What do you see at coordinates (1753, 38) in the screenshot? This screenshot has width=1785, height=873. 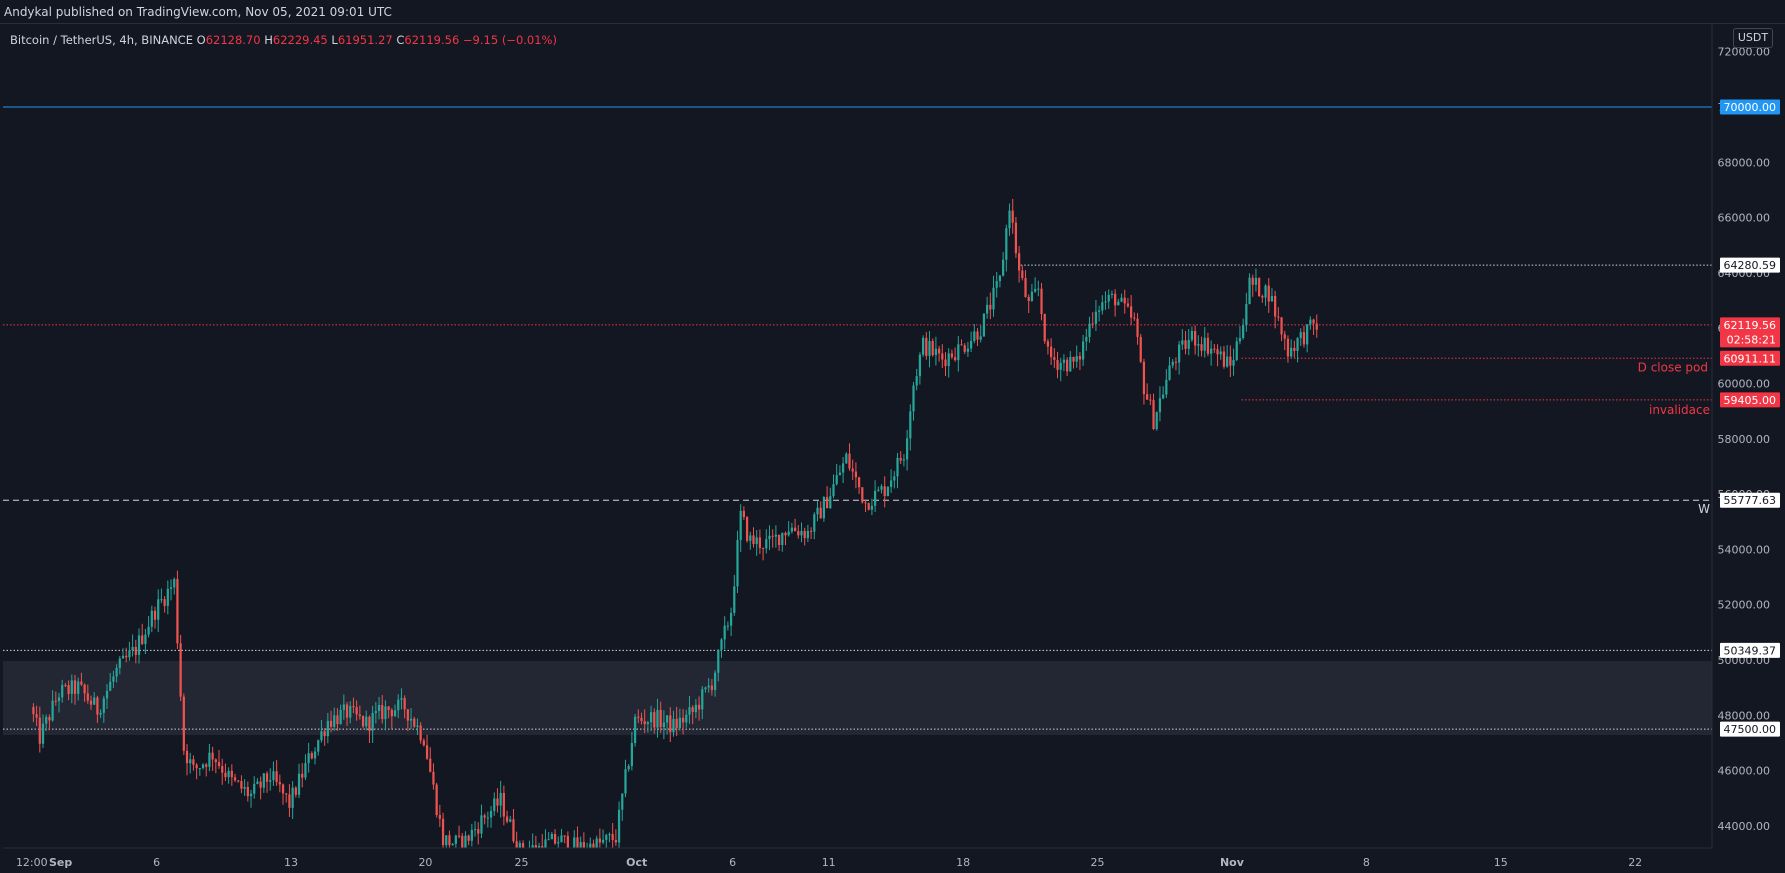 I see `currency-badge: USDT` at bounding box center [1753, 38].